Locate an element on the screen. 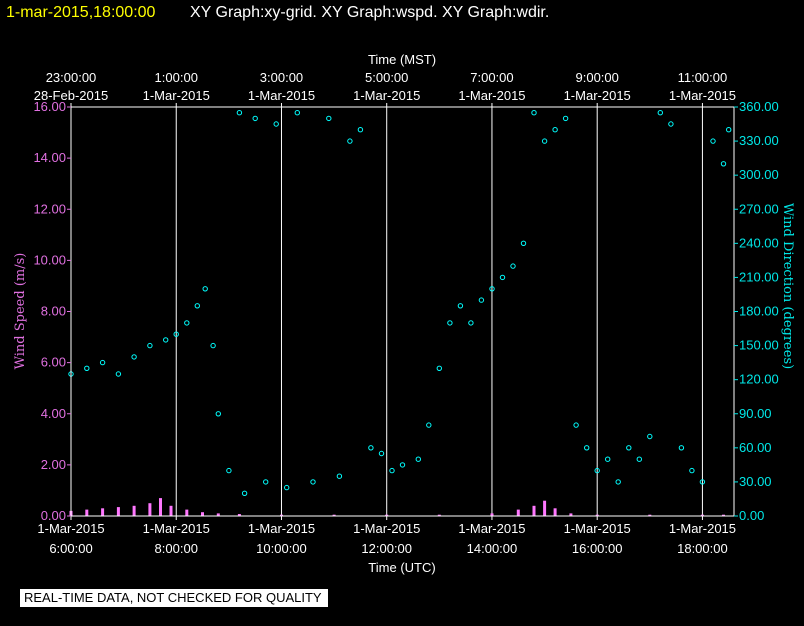  top-tick-time: 23:00:00 is located at coordinates (71, 77).